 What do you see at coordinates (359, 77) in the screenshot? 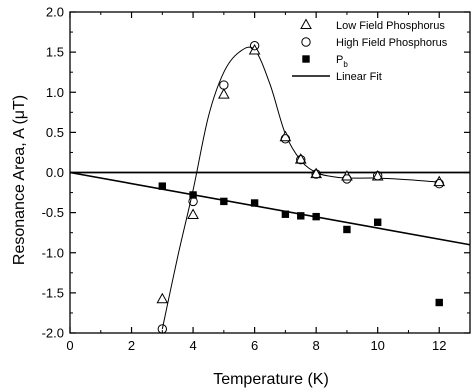
I see `legend-label: Linear Fit` at bounding box center [359, 77].